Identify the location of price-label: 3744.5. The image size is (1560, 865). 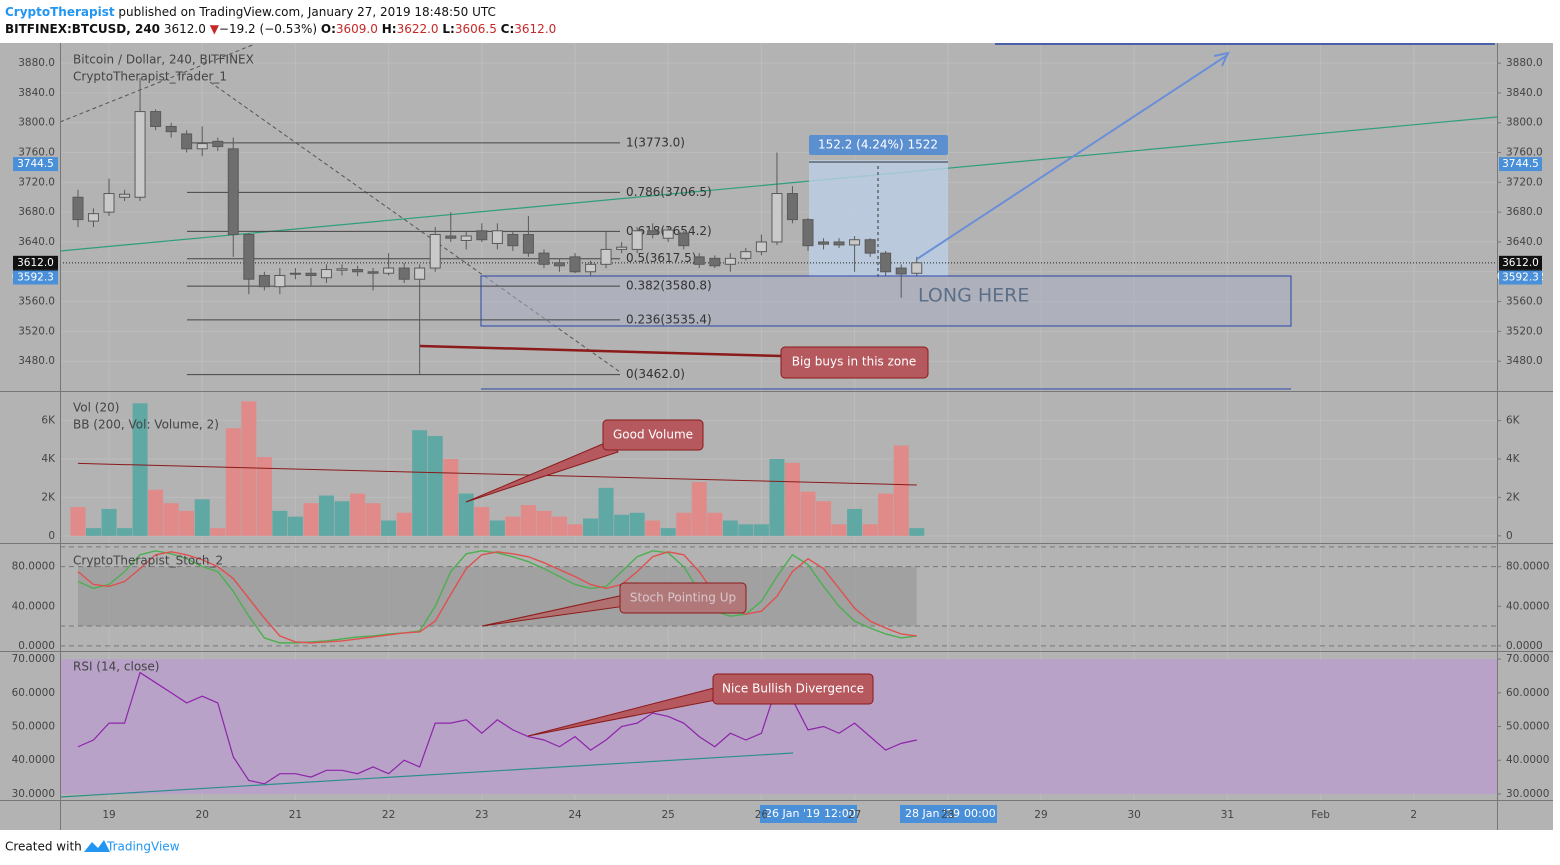
(1520, 164).